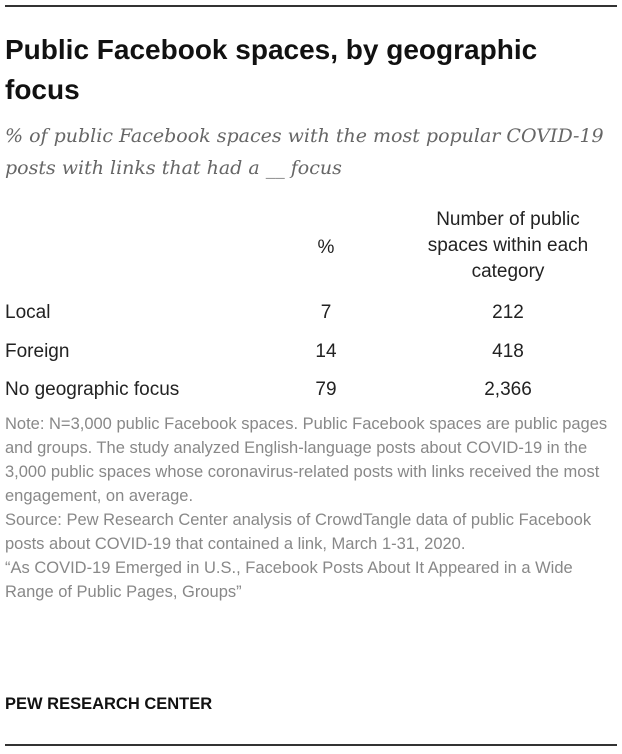 The image size is (622, 754). Describe the element at coordinates (311, 390) in the screenshot. I see `table-row-no-geographic-focus: No geographic focus 79 2,366` at that location.